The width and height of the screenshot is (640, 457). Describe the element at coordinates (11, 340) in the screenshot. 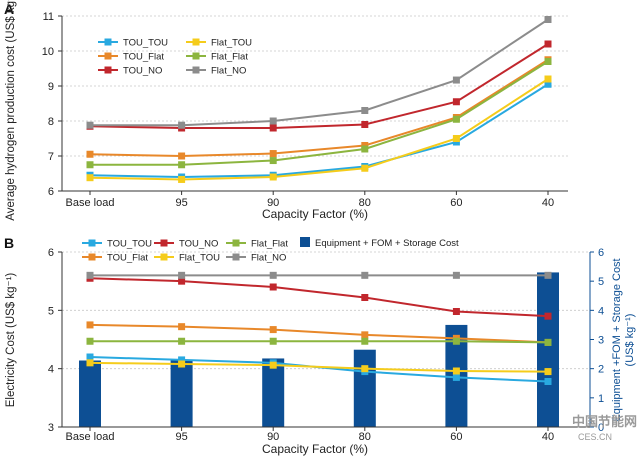

I see `b-y-axis-title: Electricity Cost (US$ kg⁻¹)` at that location.